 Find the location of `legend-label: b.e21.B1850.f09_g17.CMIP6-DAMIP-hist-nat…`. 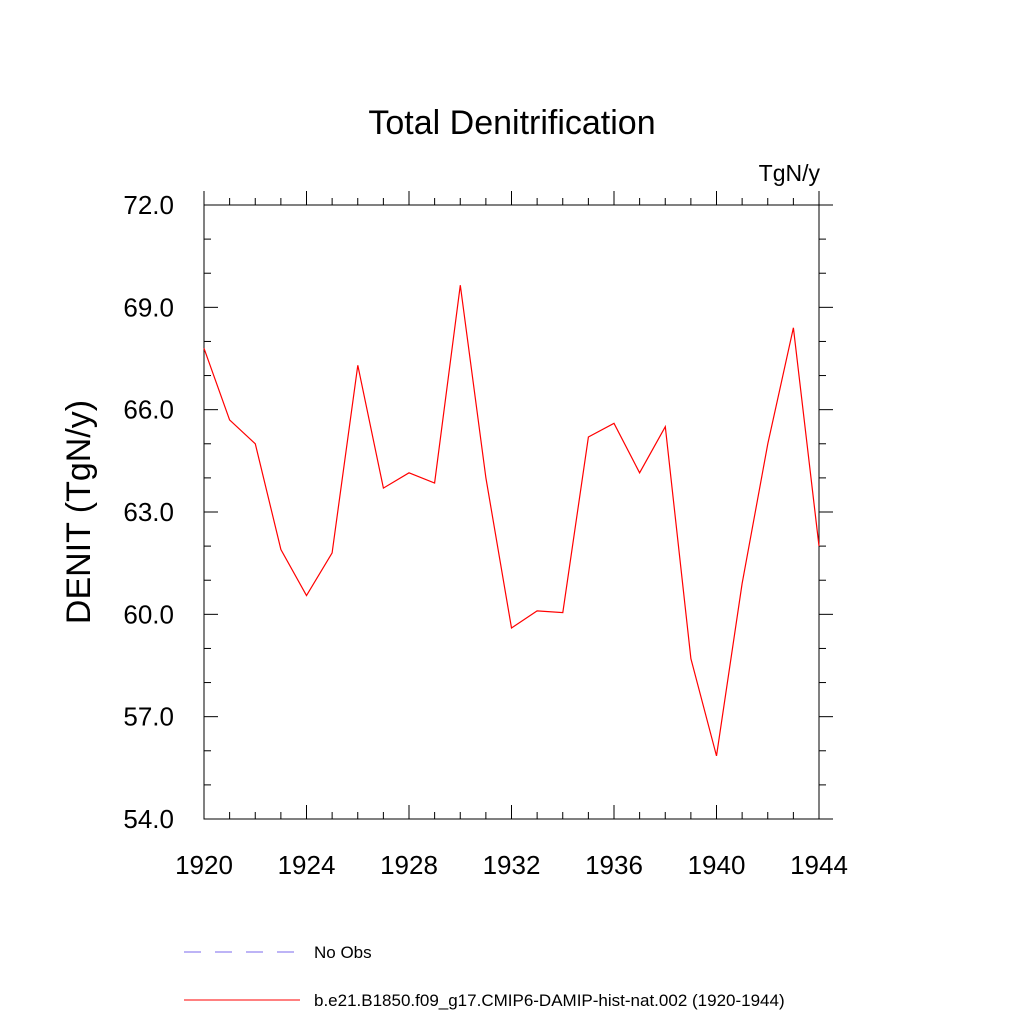

legend-label: b.e21.B1850.f09_g17.CMIP6-DAMIP-hist-nat… is located at coordinates (549, 1000).